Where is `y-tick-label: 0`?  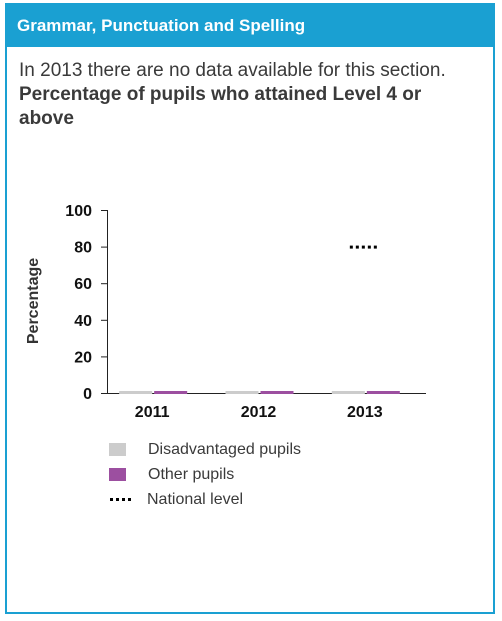
y-tick-label: 0 is located at coordinates (87, 394).